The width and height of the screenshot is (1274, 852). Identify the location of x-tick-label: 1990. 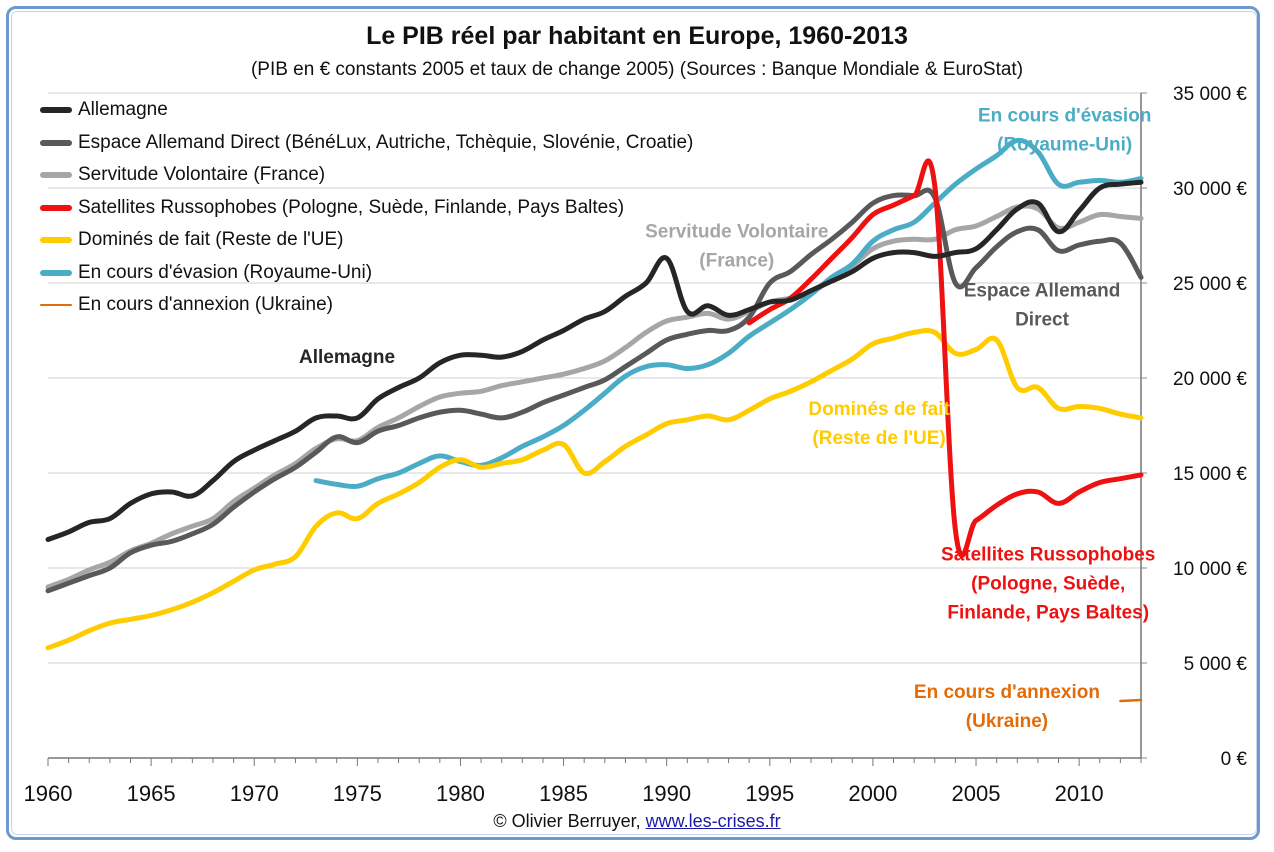
(666, 793).